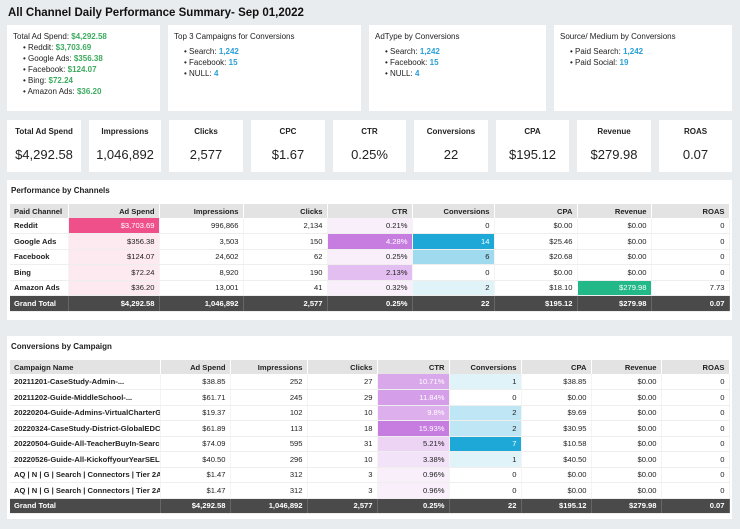 This screenshot has height=529, width=740. Describe the element at coordinates (195, 490) in the screenshot. I see `table-cell: $1.47` at that location.